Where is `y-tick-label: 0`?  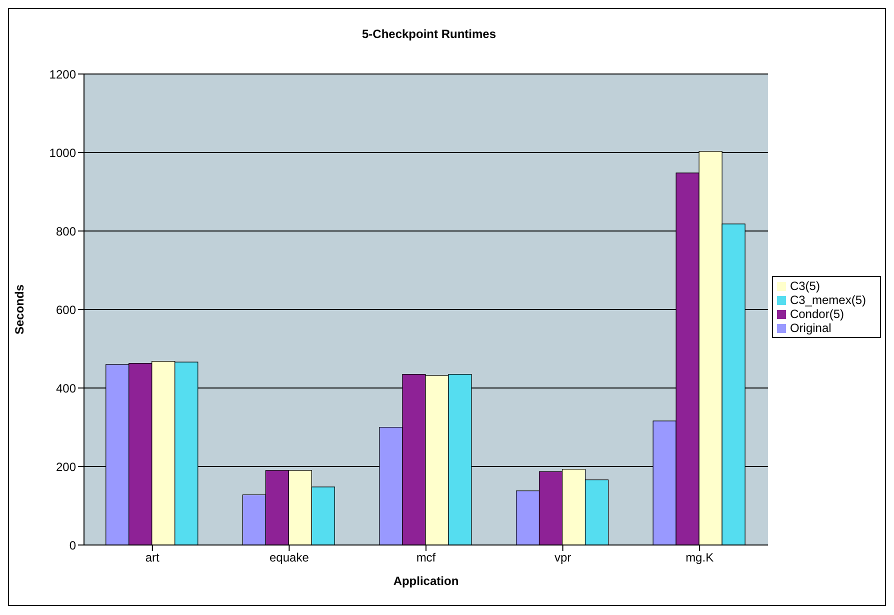
y-tick-label: 0 is located at coordinates (72, 545).